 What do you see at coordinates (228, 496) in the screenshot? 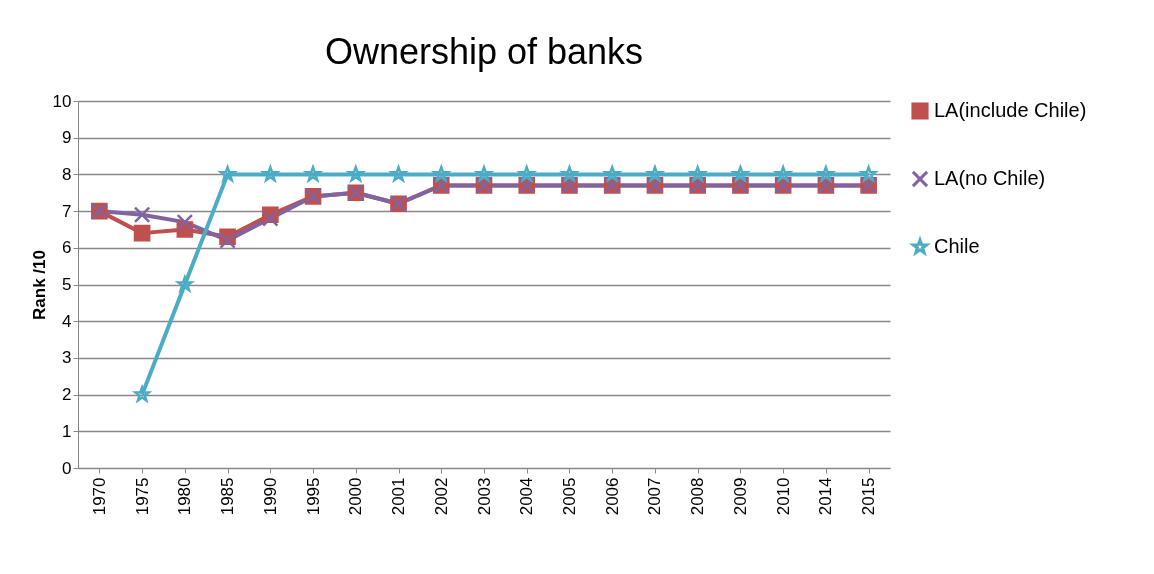
I see `x-tick-label: 1985` at bounding box center [228, 496].